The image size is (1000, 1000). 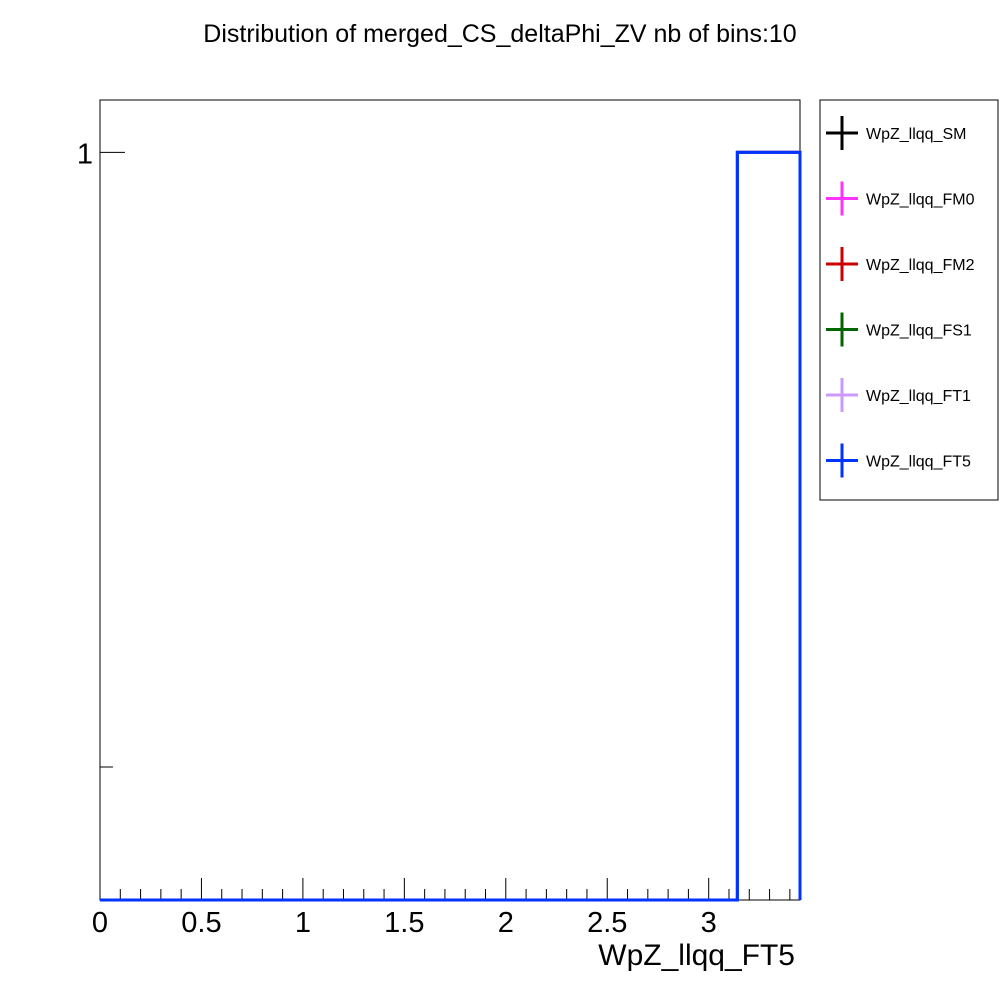 I want to click on legend-label: WpZ_llqq_FS1, so click(x=919, y=331).